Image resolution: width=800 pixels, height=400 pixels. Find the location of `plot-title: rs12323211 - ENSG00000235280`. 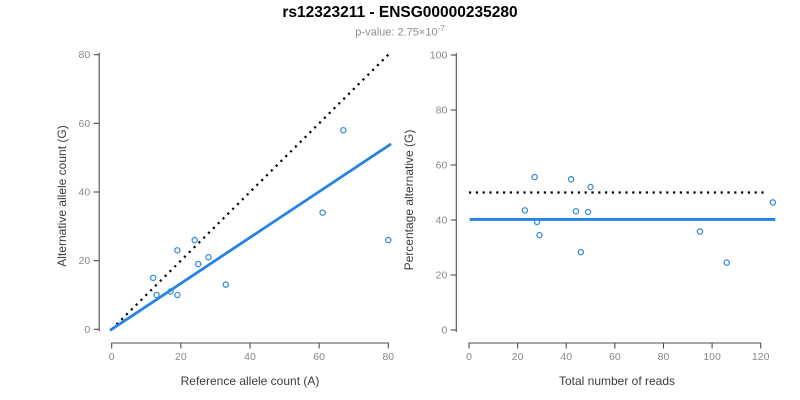

plot-title: rs12323211 - ENSG00000235280 is located at coordinates (400, 12).